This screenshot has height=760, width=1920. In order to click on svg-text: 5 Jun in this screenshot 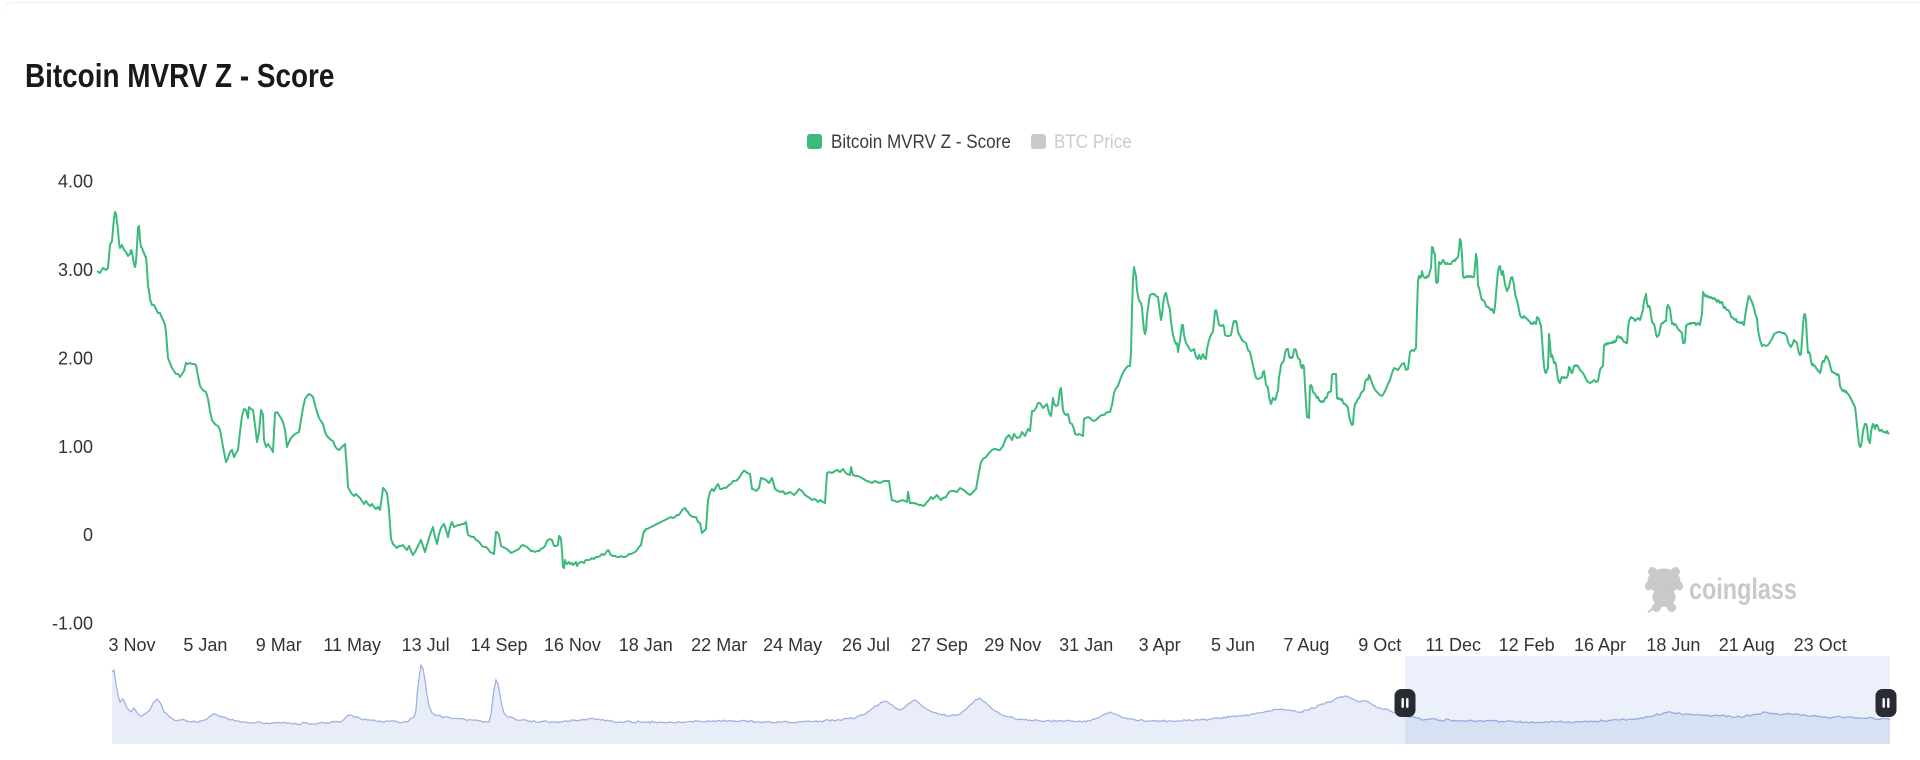, I will do `click(1233, 645)`.